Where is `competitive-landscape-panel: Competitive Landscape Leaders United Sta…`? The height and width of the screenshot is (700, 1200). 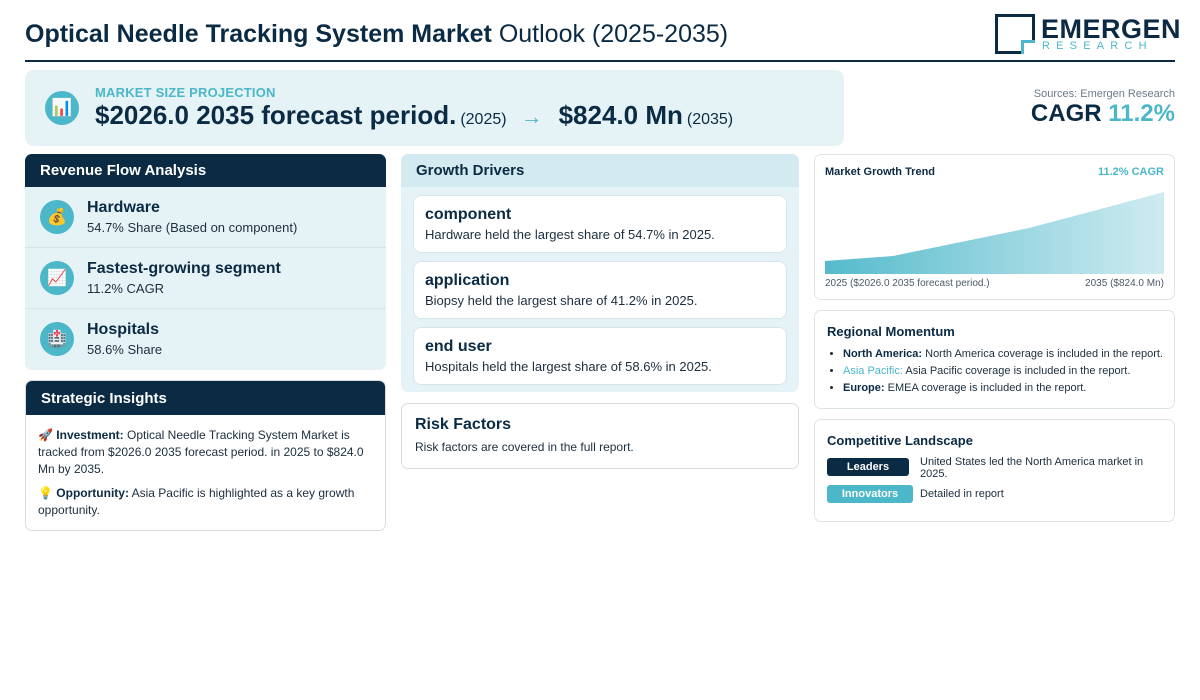 competitive-landscape-panel: Competitive Landscape Leaders United Sta… is located at coordinates (994, 470).